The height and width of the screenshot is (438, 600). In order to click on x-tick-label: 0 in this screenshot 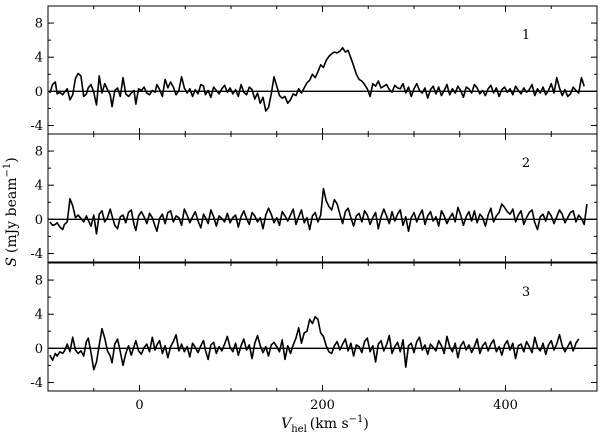, I will do `click(139, 405)`.